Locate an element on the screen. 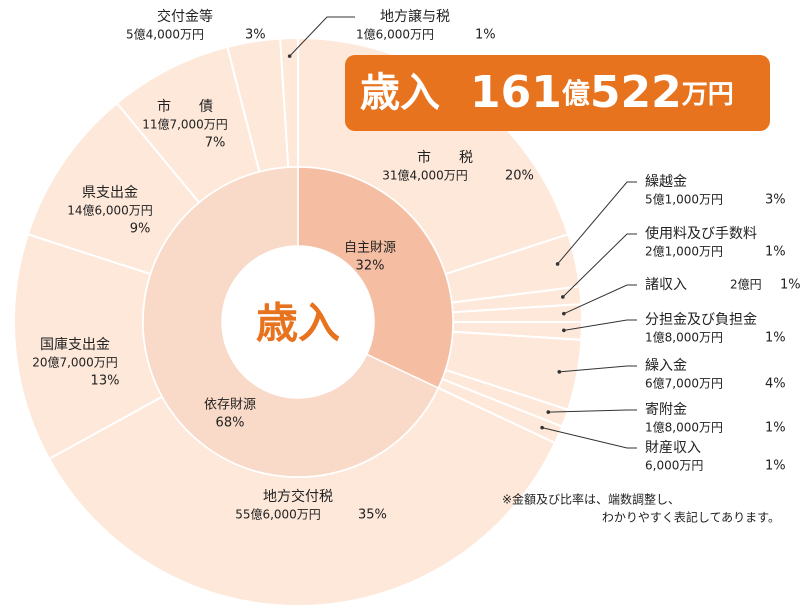  inner-value: 32% is located at coordinates (370, 266).